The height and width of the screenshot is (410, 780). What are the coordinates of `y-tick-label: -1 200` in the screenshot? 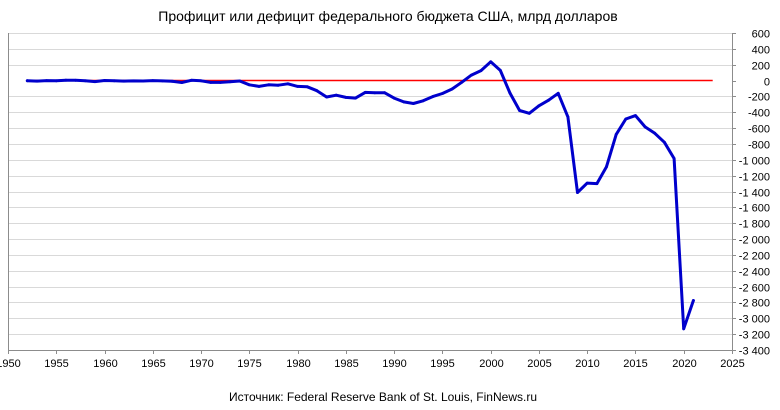 It's located at (754, 178).